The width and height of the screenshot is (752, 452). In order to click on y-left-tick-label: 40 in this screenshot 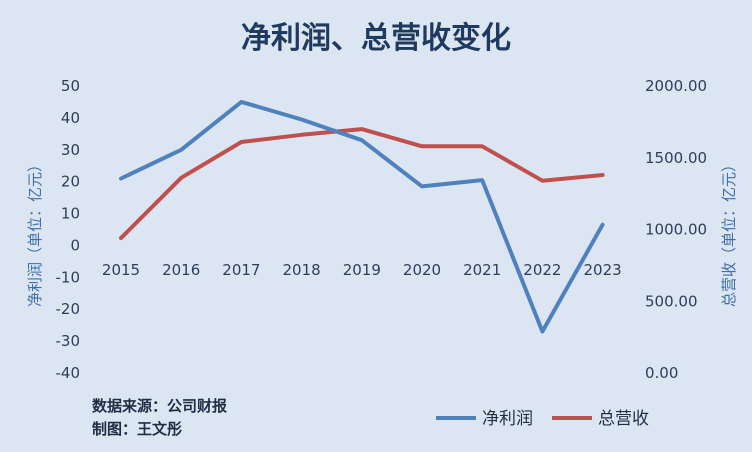, I will do `click(70, 118)`.